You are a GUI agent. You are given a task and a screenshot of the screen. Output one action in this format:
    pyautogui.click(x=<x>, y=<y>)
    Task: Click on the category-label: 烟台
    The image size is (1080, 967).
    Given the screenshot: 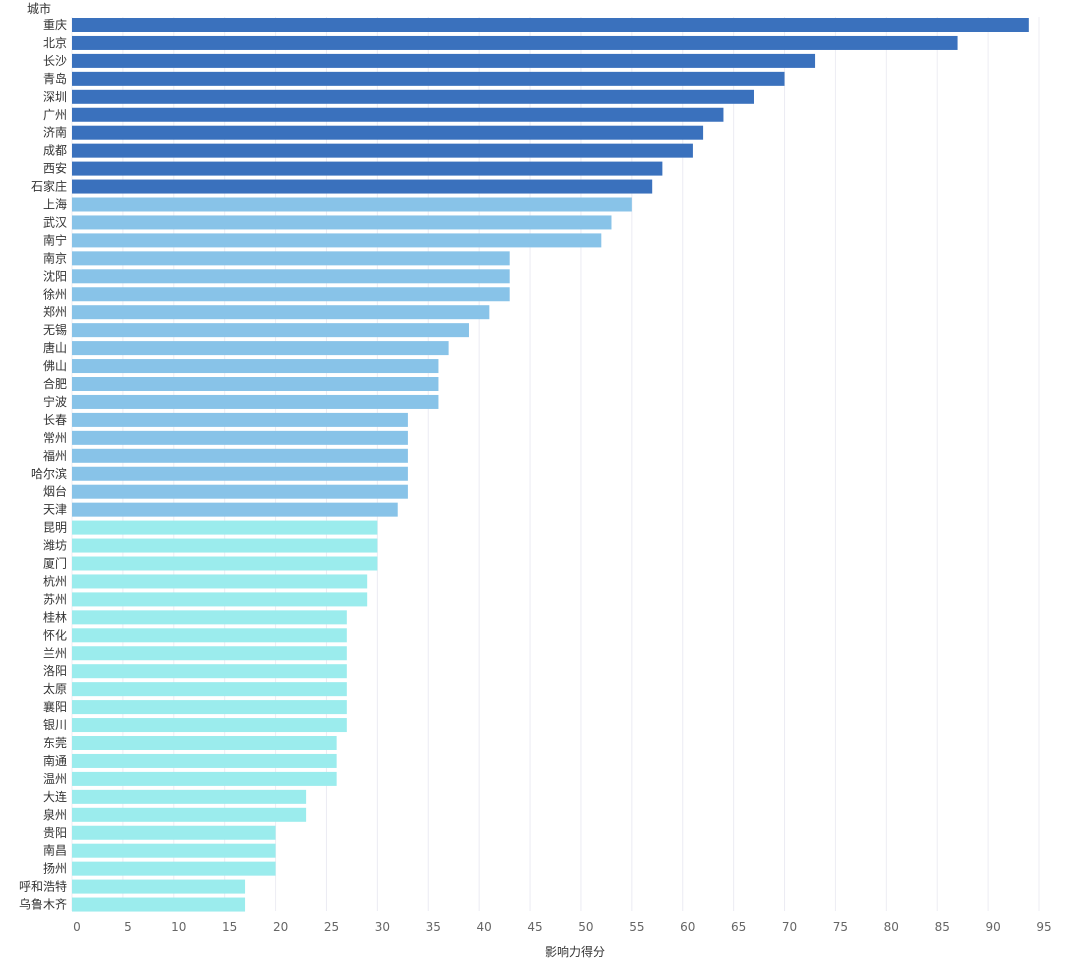 What is the action you would take?
    pyautogui.click(x=55, y=491)
    